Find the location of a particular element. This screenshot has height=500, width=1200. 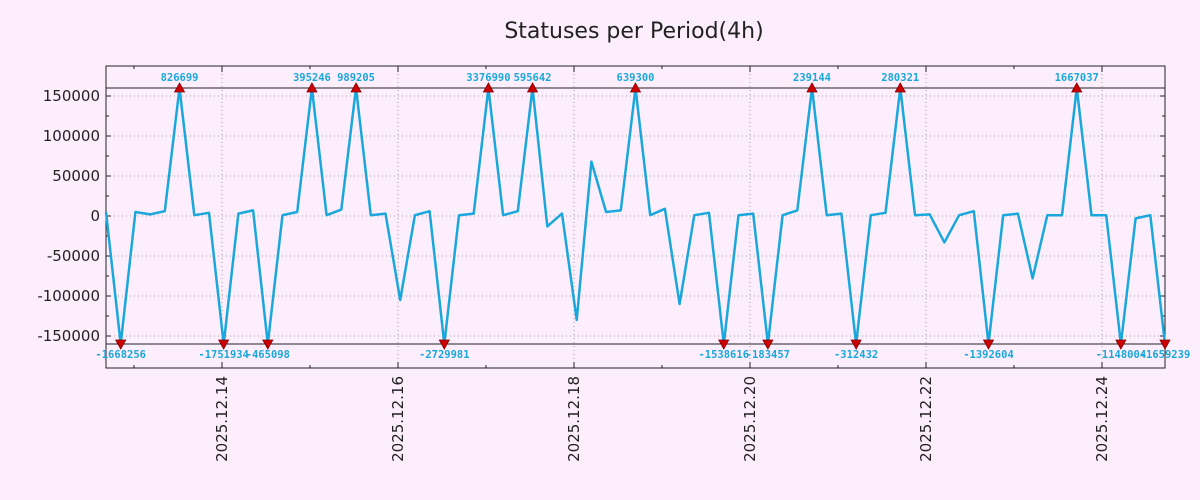

peak-value-label: -1392604 is located at coordinates (988, 355).